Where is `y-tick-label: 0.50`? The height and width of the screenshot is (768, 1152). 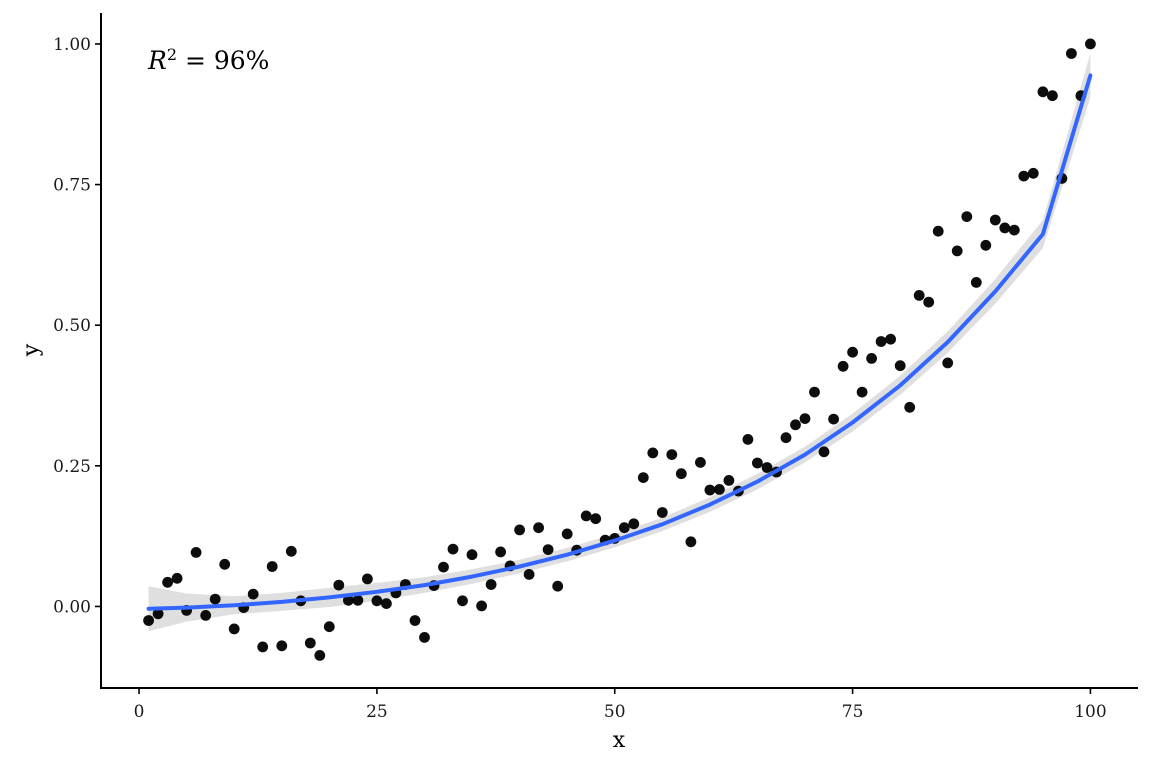 y-tick-label: 0.50 is located at coordinates (72, 326).